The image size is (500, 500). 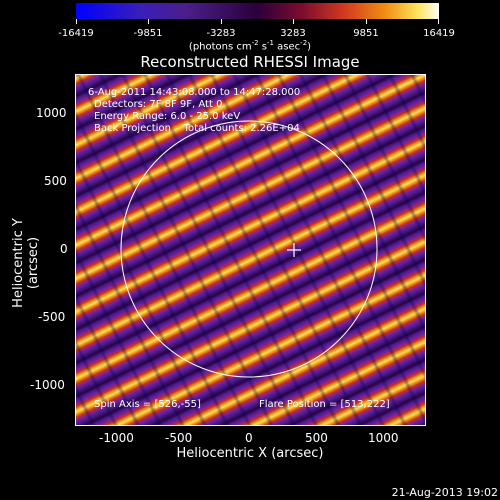 What do you see at coordinates (147, 404) in the screenshot?
I see `spin-axis-text: Spin Axis = [526,-55]` at bounding box center [147, 404].